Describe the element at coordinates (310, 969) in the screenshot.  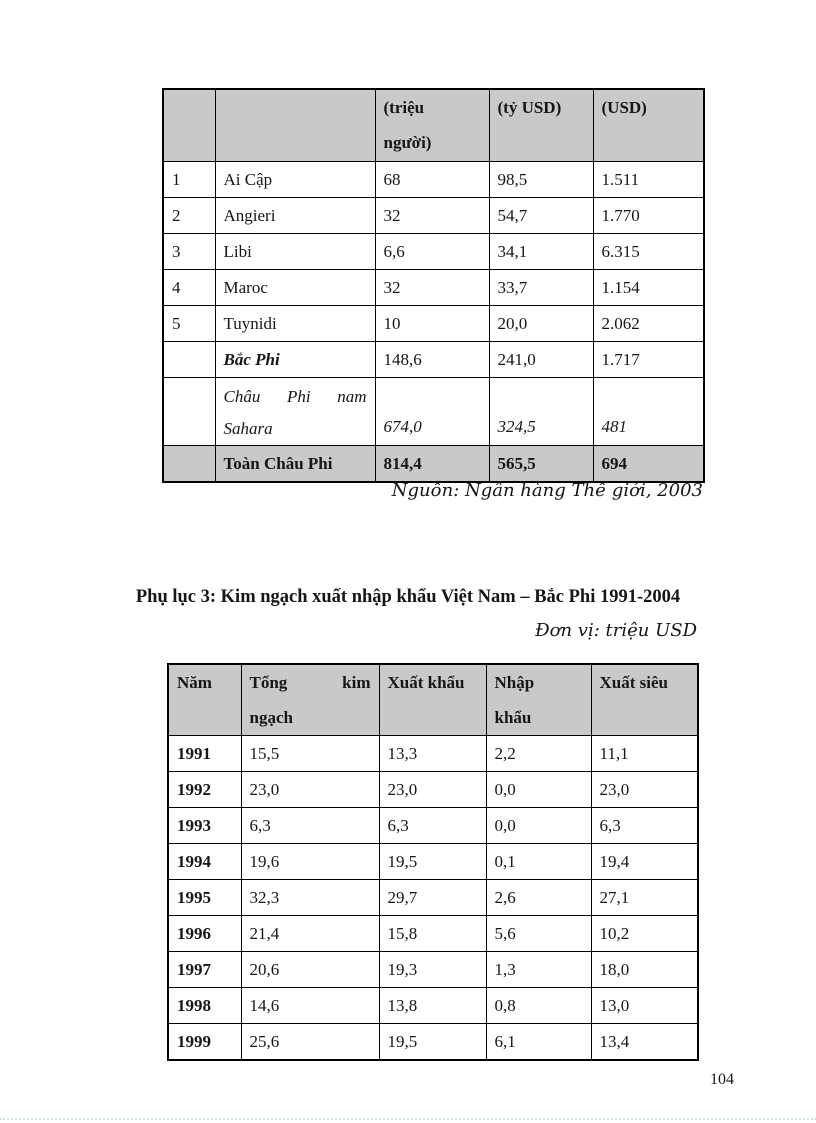
I see `total-cell: 20,6` at that location.